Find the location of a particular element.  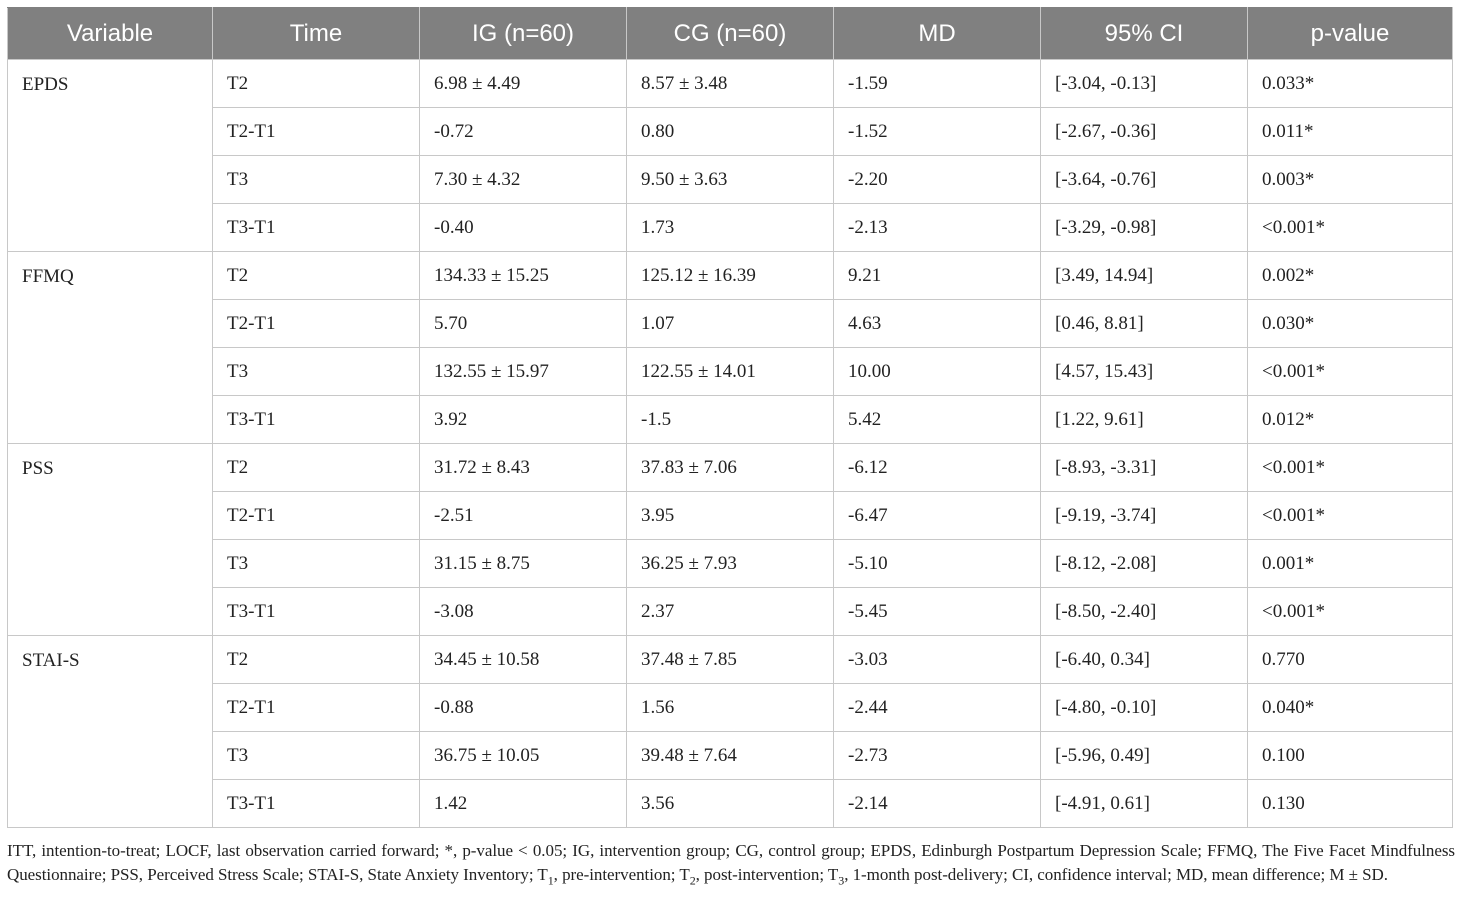

table-row: T3-T1 -0.40 1.73 -2.13 [-3.29, -0.98] <0.001* is located at coordinates (730, 227).